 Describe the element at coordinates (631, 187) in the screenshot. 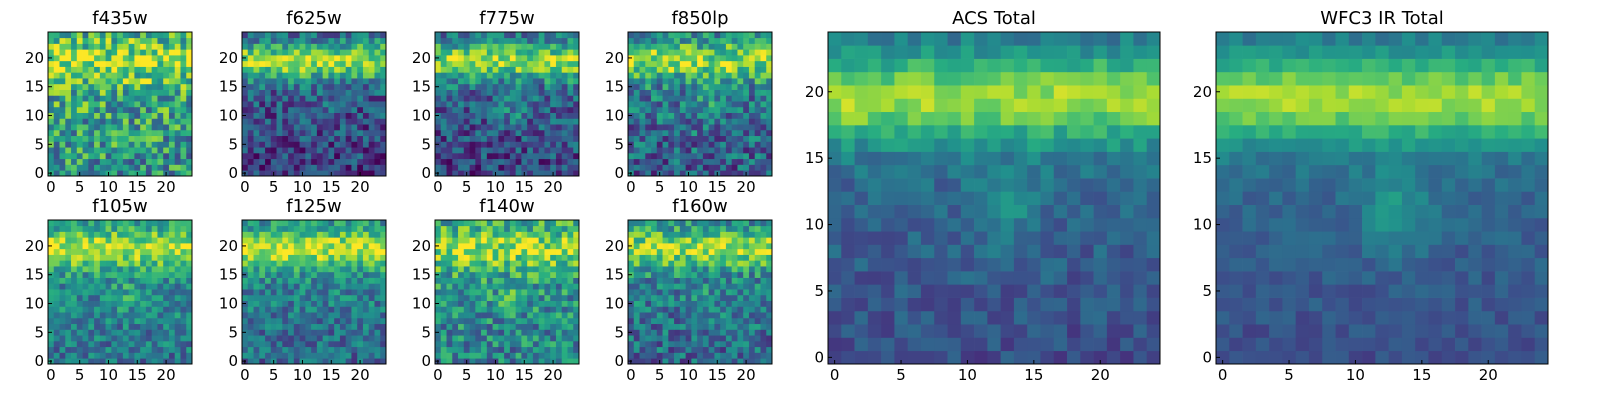

I see `x-tick-label: 0` at that location.